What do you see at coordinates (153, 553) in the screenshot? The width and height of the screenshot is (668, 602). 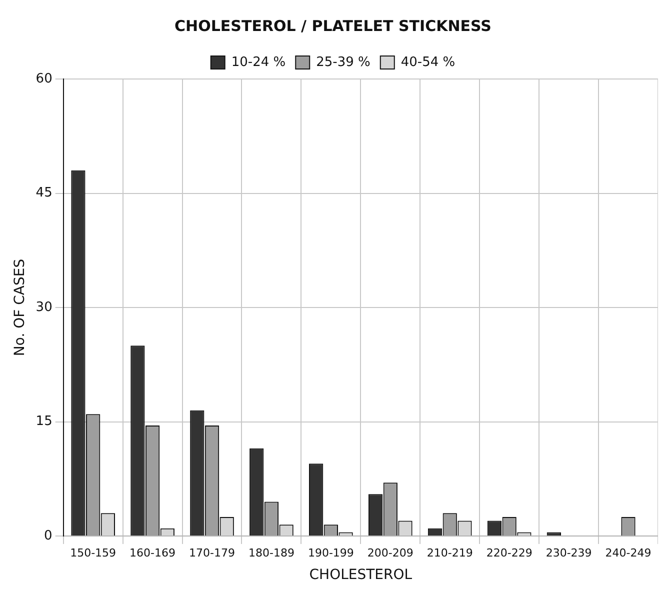 I see `x-tick-label: 160-169` at bounding box center [153, 553].